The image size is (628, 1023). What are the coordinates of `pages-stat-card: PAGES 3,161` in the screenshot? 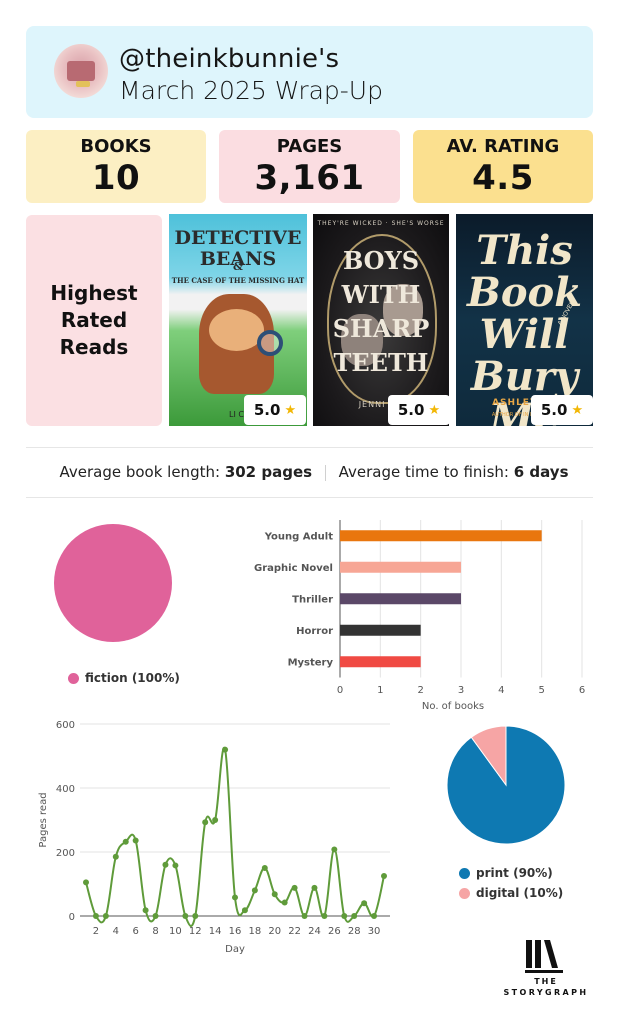 It's located at (309, 166).